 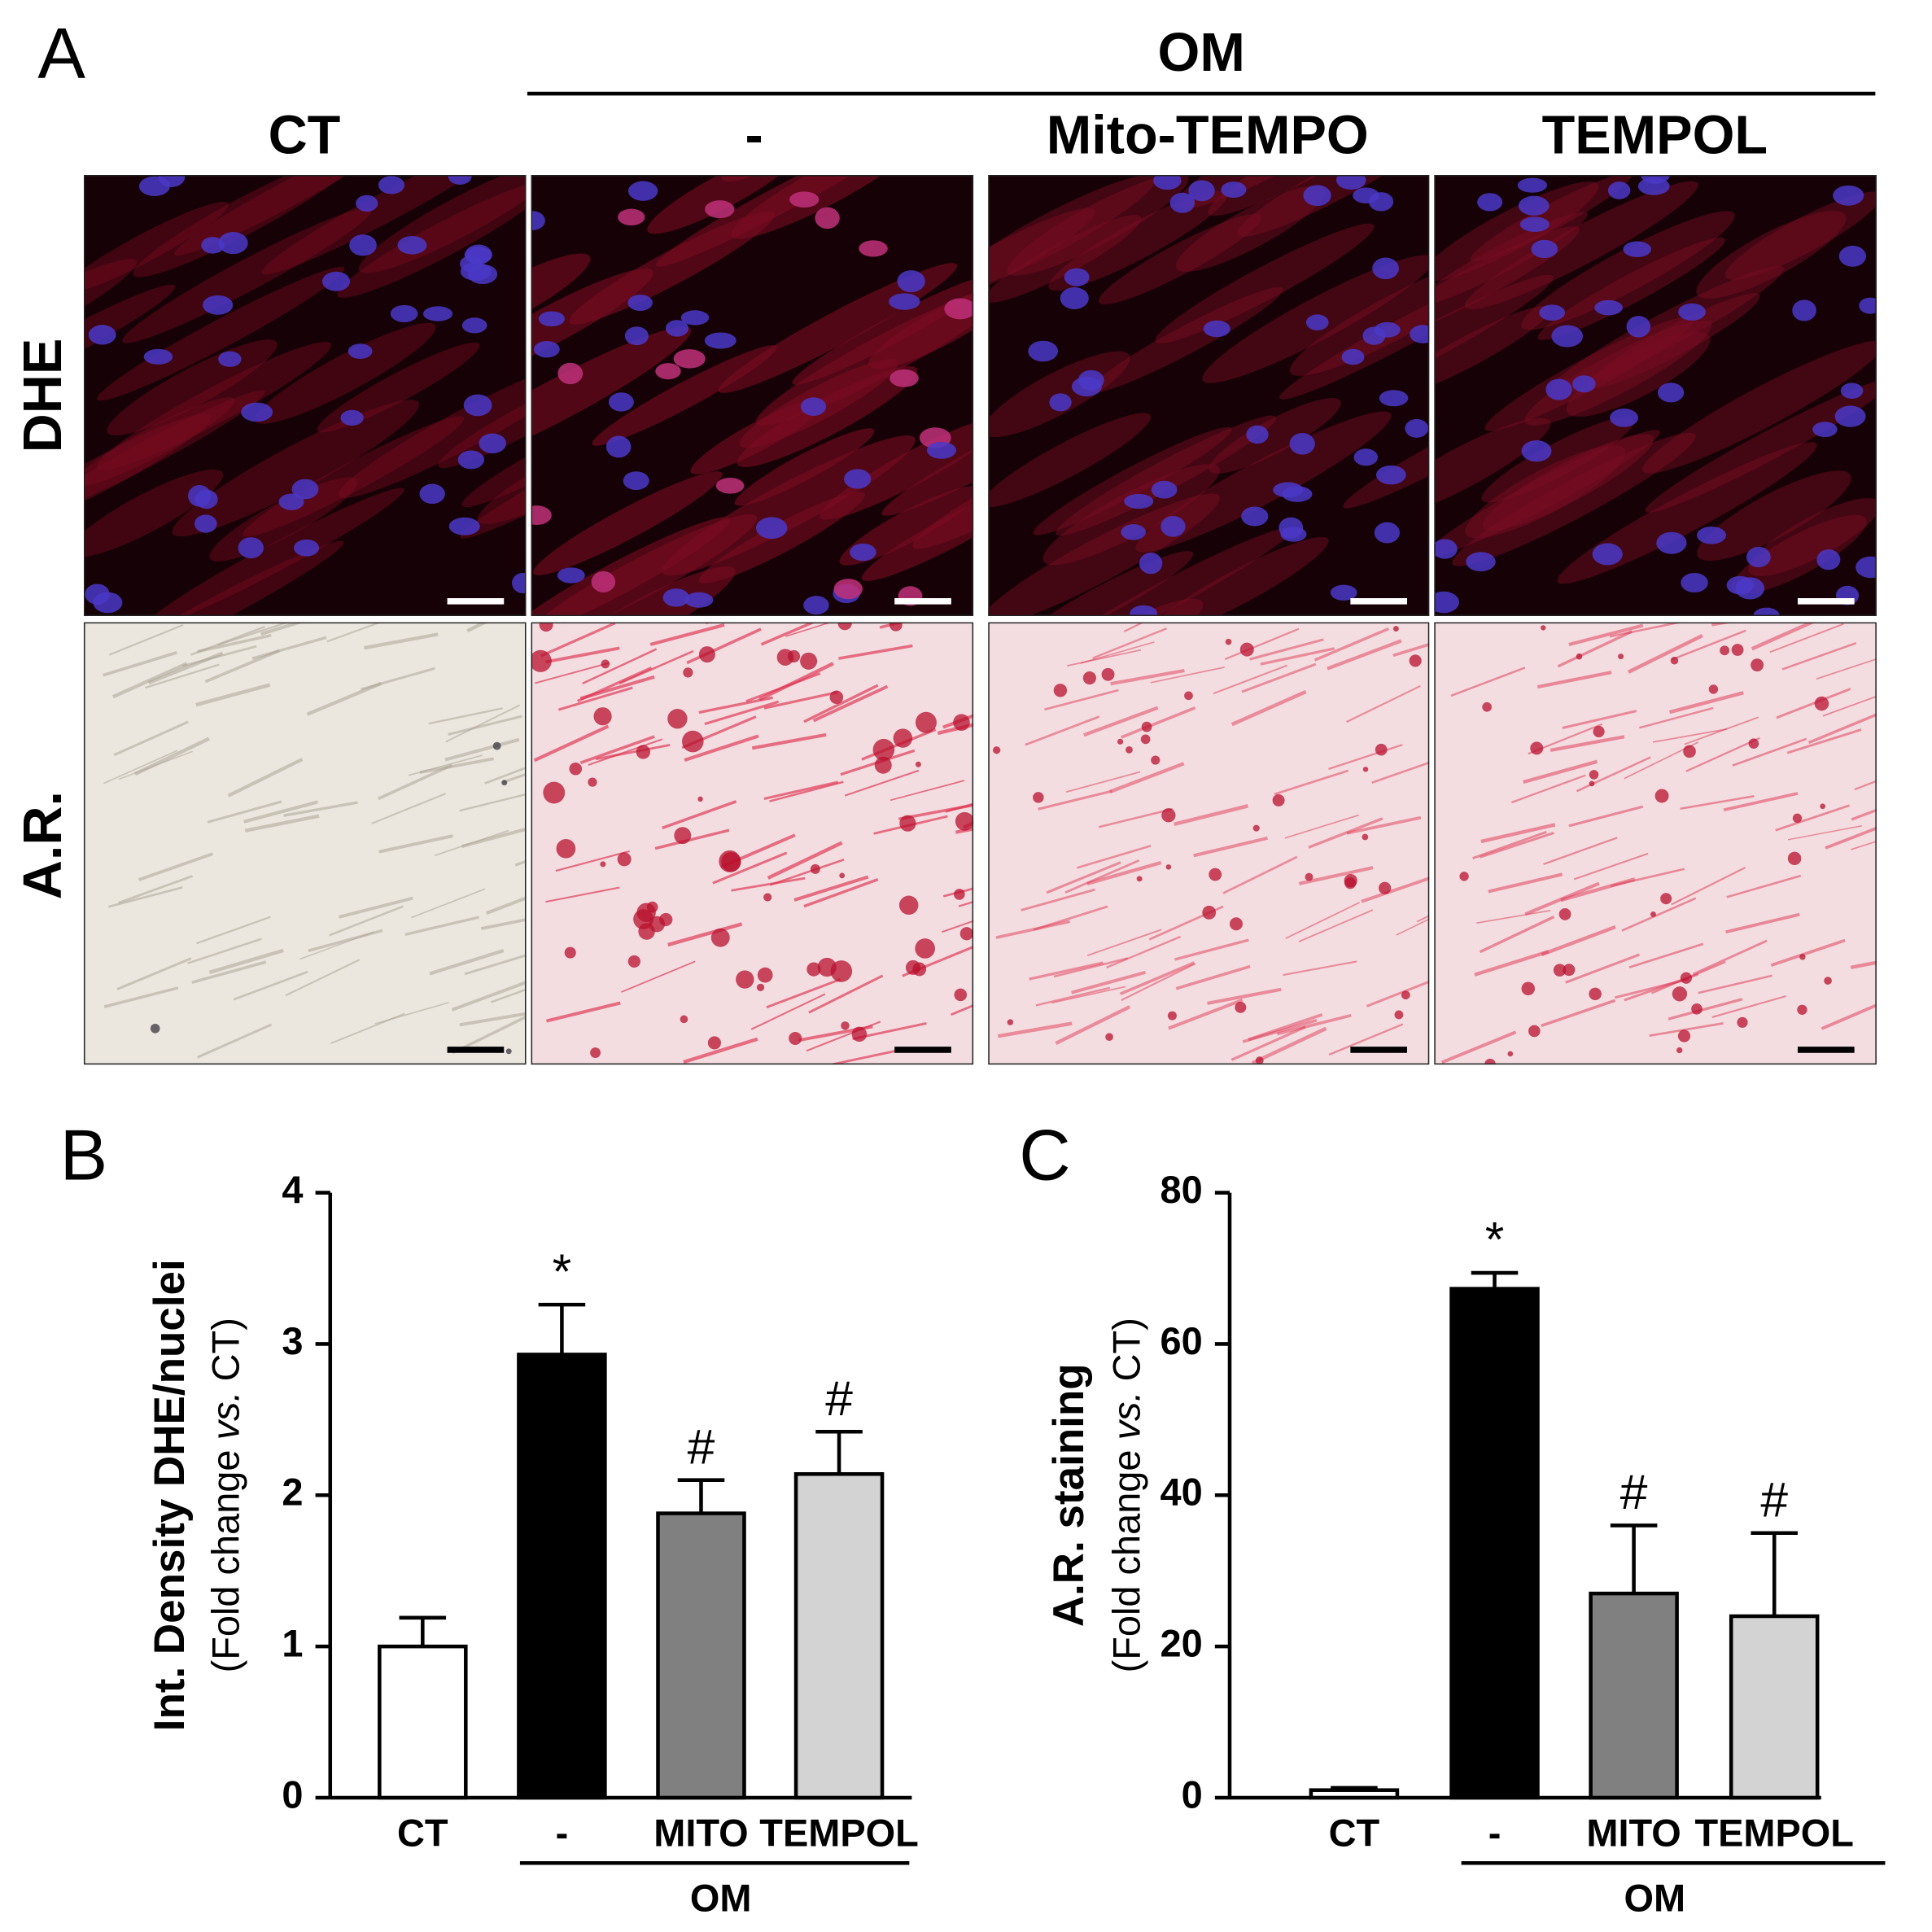 What do you see at coordinates (700, 1833) in the screenshot?
I see `x-tick-label: MITO` at bounding box center [700, 1833].